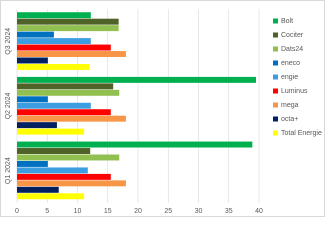 The width and height of the screenshot is (325, 240). Describe the element at coordinates (8, 41) in the screenshot. I see `y-tick-label: Q3 2024` at that location.